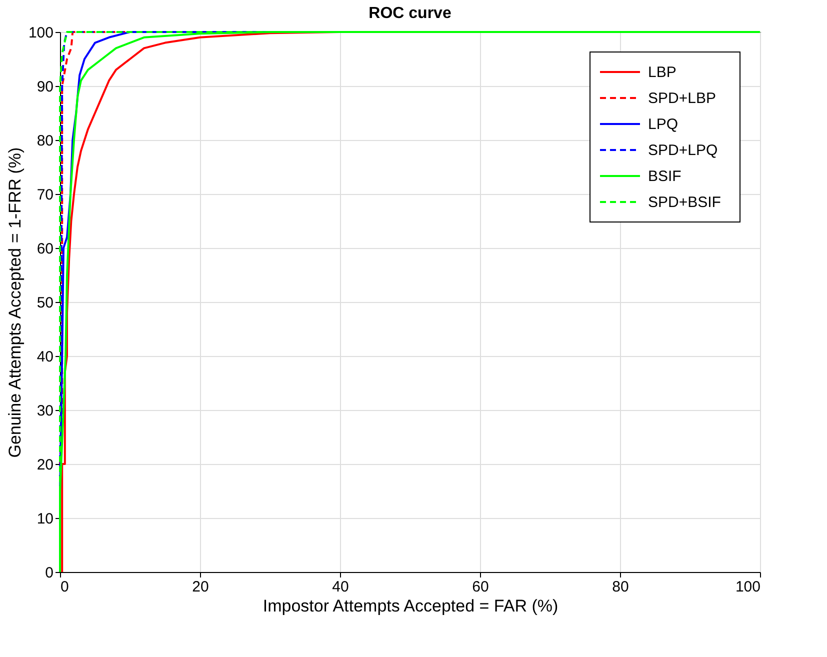 This screenshot has height=657, width=827. I want to click on y-tick-label: 20, so click(45, 465).